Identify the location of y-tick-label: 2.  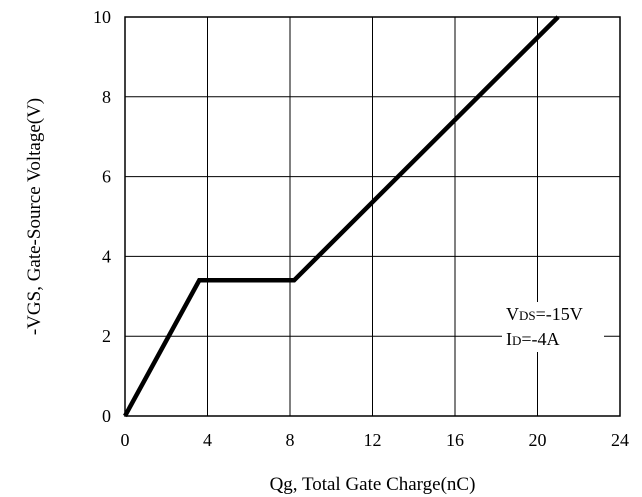
(106, 336).